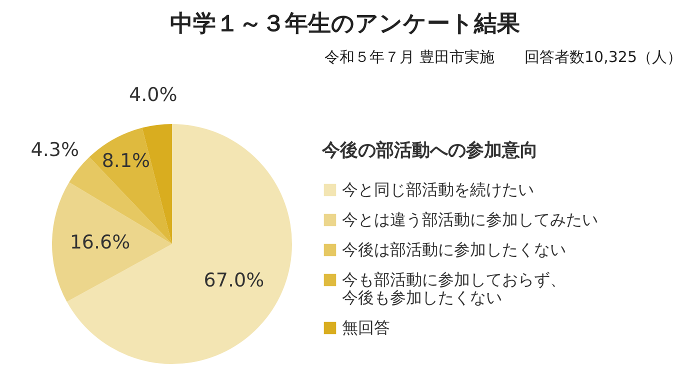  What do you see at coordinates (366, 327) in the screenshot?
I see `legend-label: 無回答` at bounding box center [366, 327].